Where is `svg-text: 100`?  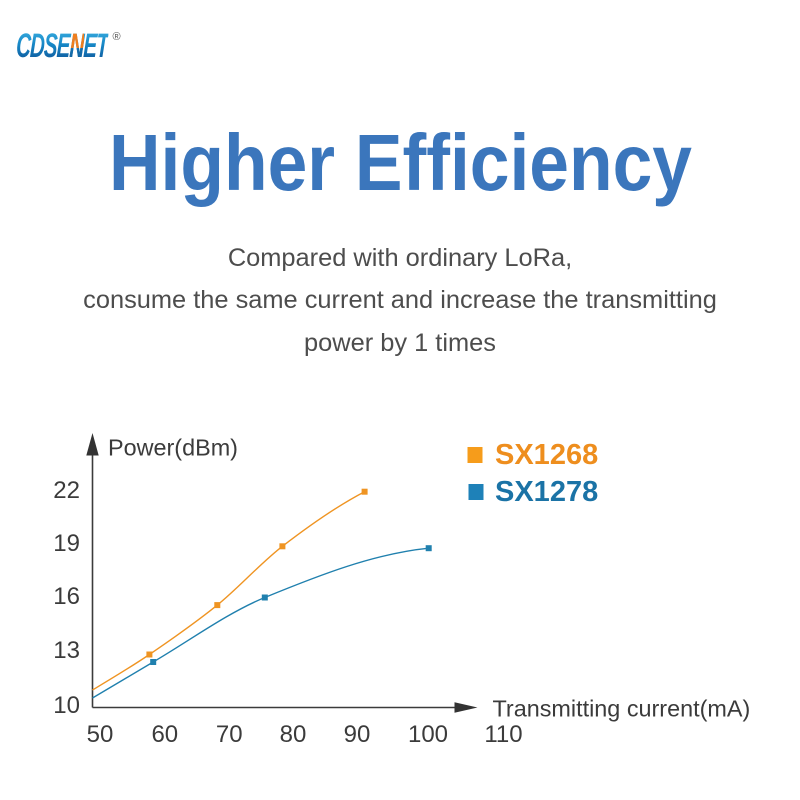
svg-text: 100 is located at coordinates (428, 734).